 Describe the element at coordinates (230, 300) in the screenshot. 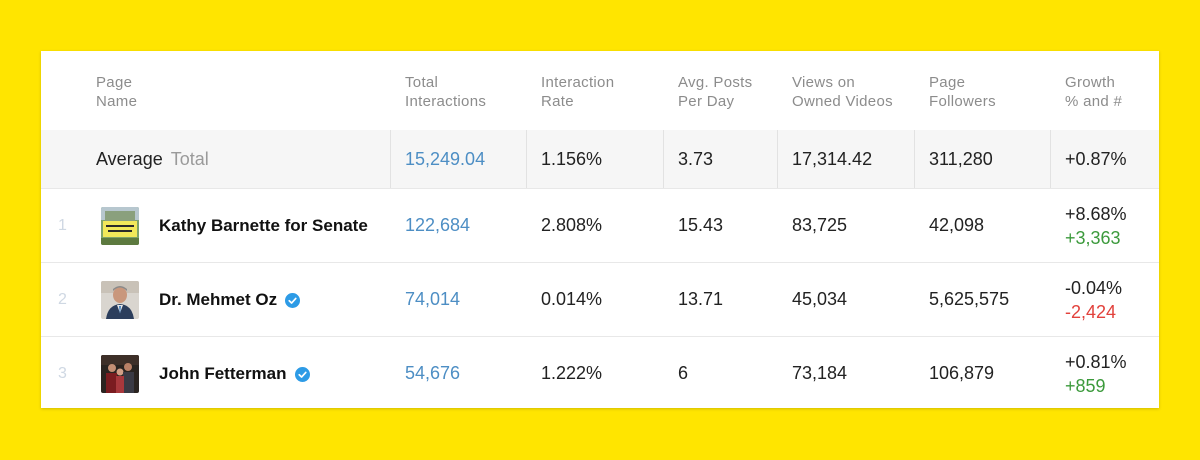

I see `page-name-link: Dr. Mehmet Oz` at that location.